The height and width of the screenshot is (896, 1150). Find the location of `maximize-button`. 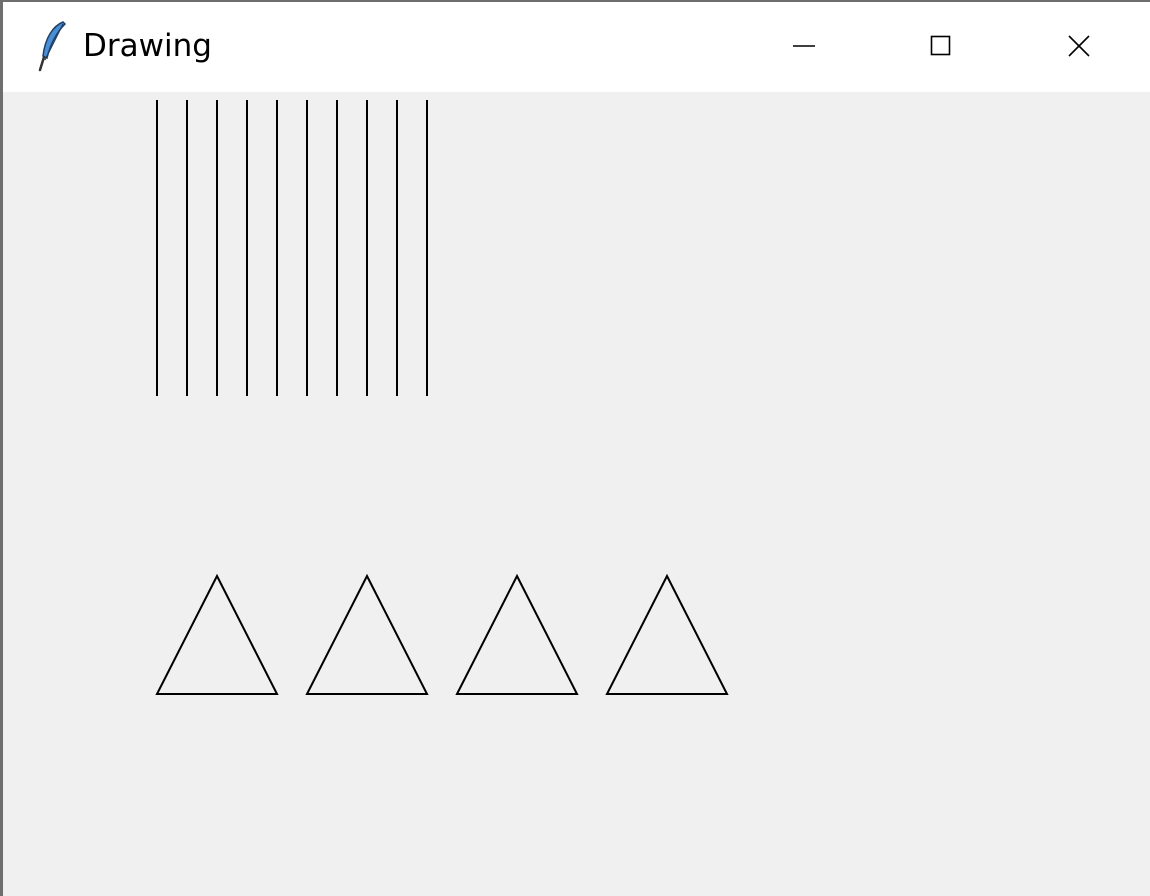

maximize-button is located at coordinates (941, 46).